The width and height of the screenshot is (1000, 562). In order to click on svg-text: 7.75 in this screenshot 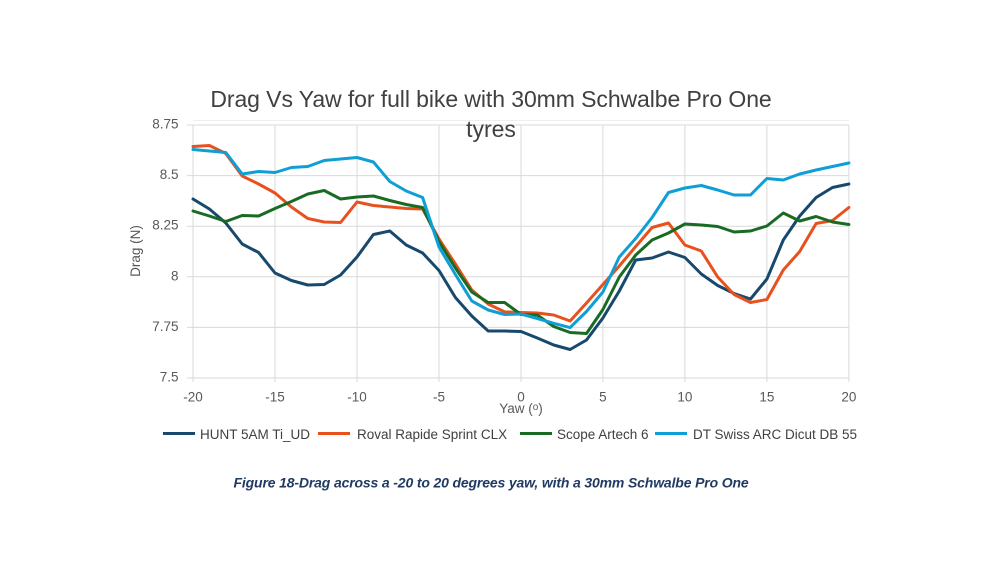, I will do `click(165, 326)`.